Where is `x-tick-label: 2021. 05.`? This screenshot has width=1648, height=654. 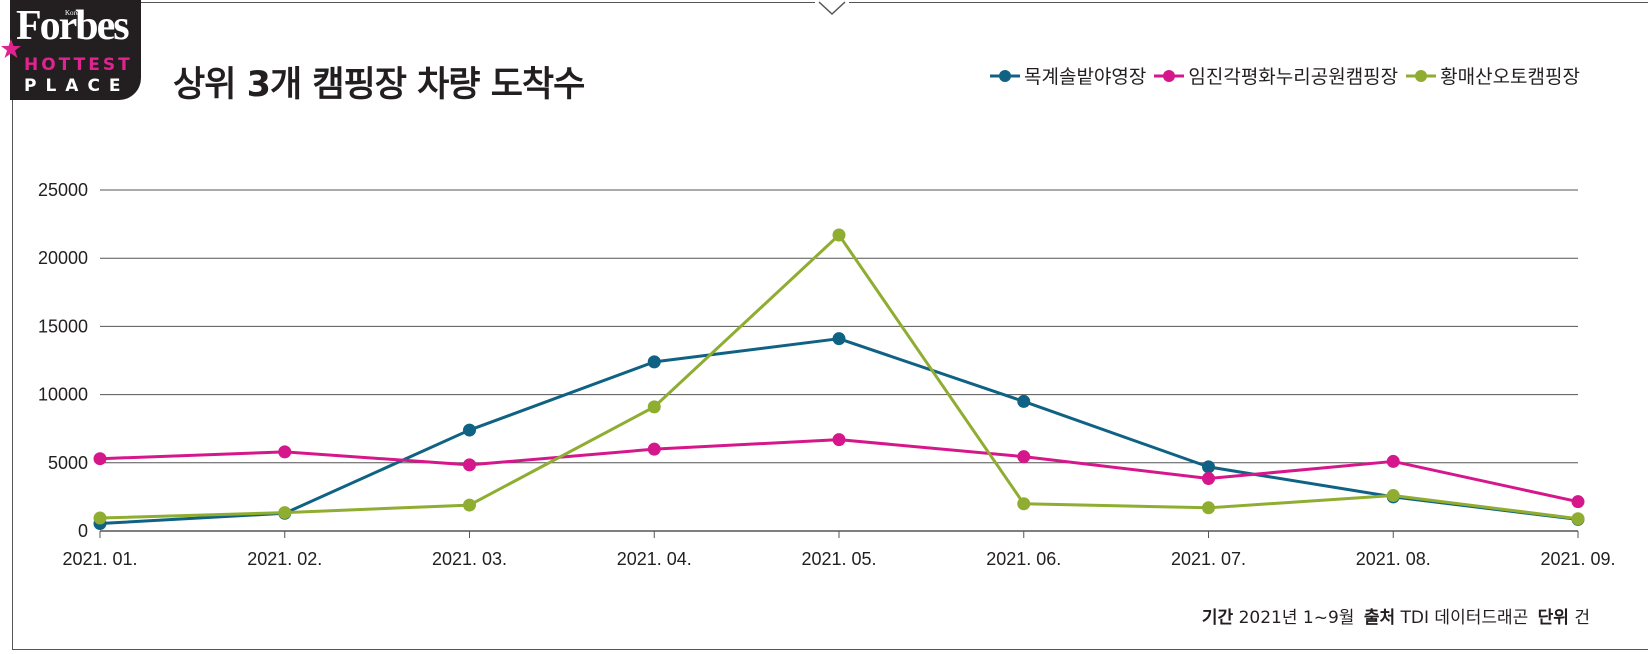
x-tick-label: 2021. 05. is located at coordinates (838, 559).